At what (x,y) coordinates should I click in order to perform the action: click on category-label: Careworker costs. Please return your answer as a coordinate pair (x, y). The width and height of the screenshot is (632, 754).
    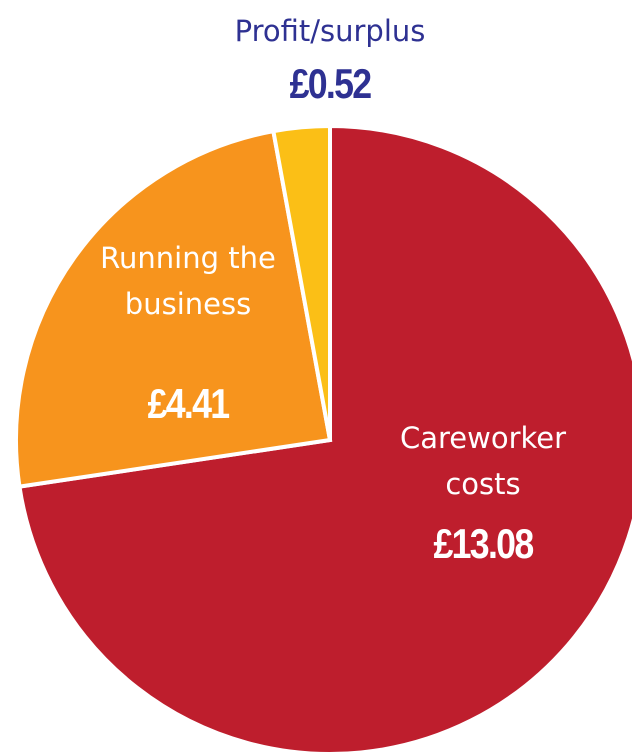
    Looking at the image, I should click on (483, 461).